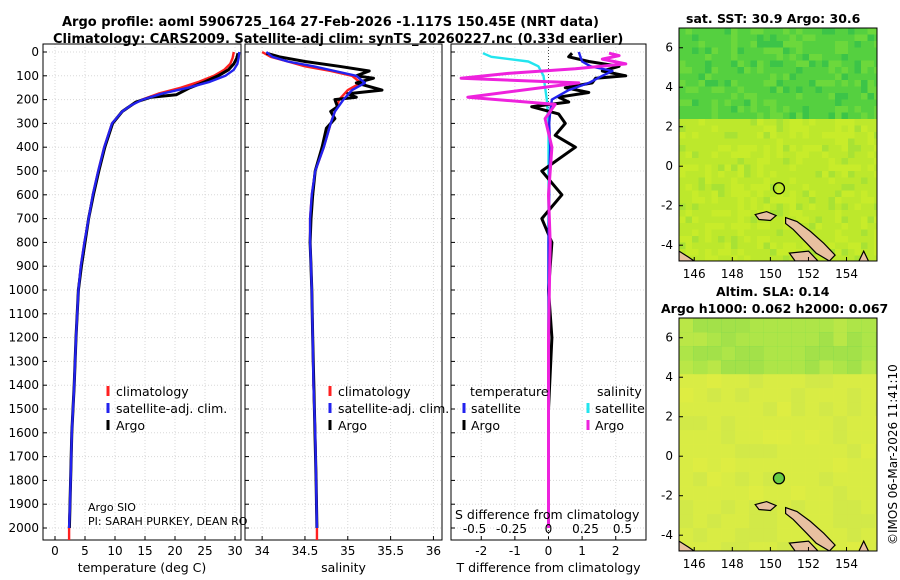 This screenshot has height=580, width=900. I want to click on y-tick-label: 900, so click(27, 266).